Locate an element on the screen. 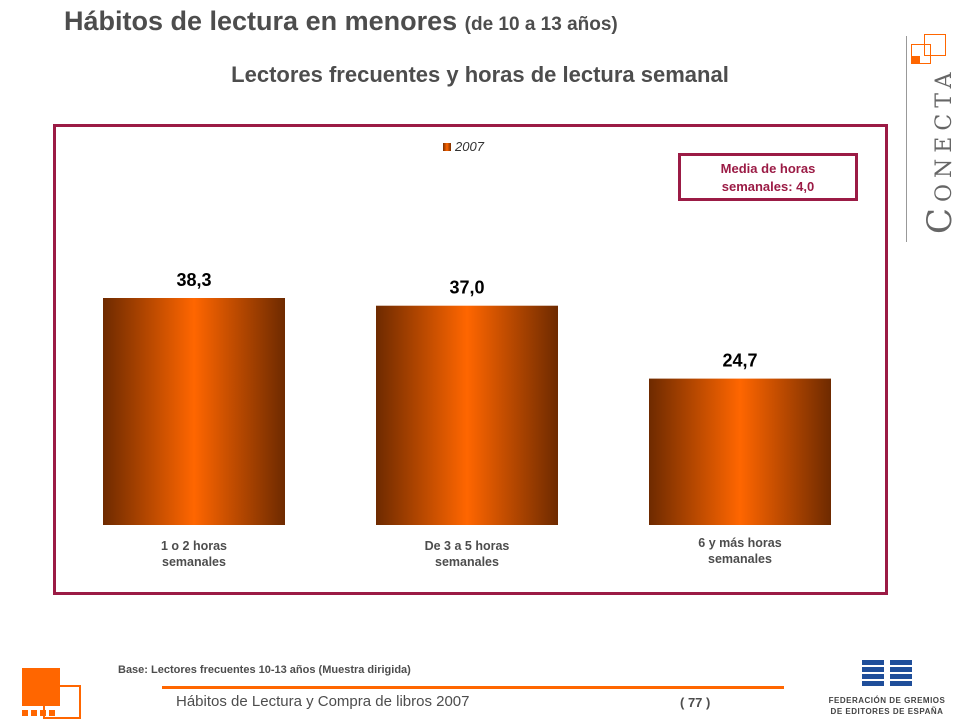 The image size is (960, 720). conecta-brand: CONECTA is located at coordinates (932, 139).